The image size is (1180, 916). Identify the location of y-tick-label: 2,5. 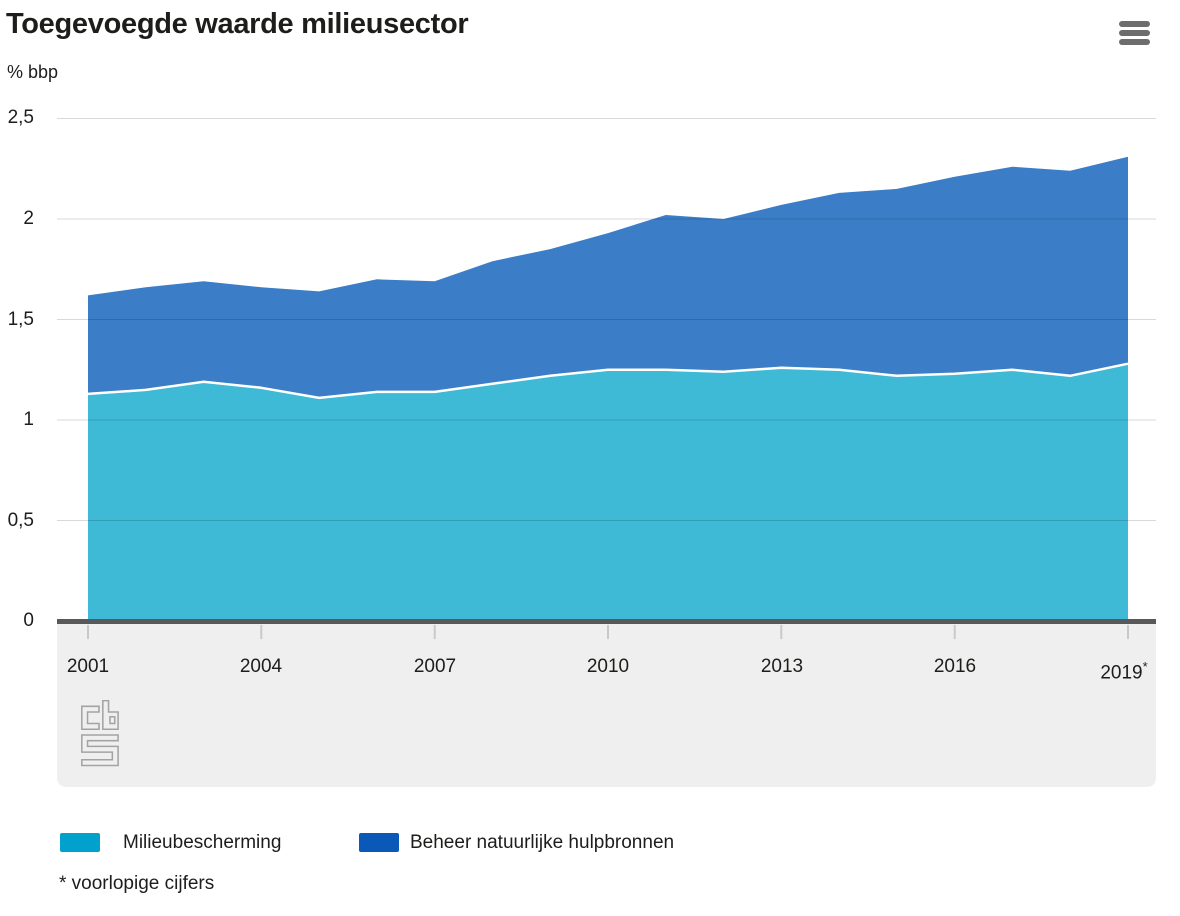
(20, 117).